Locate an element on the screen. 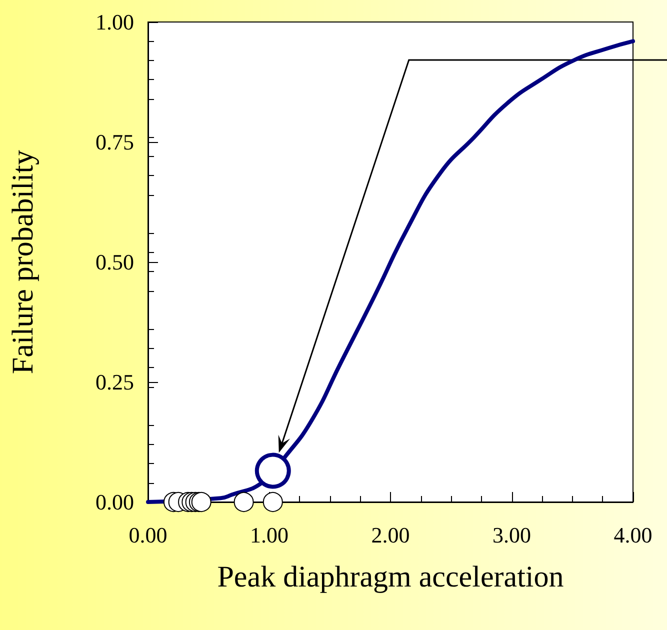 The image size is (667, 630). y-tick-label: 0.50 is located at coordinates (115, 262).